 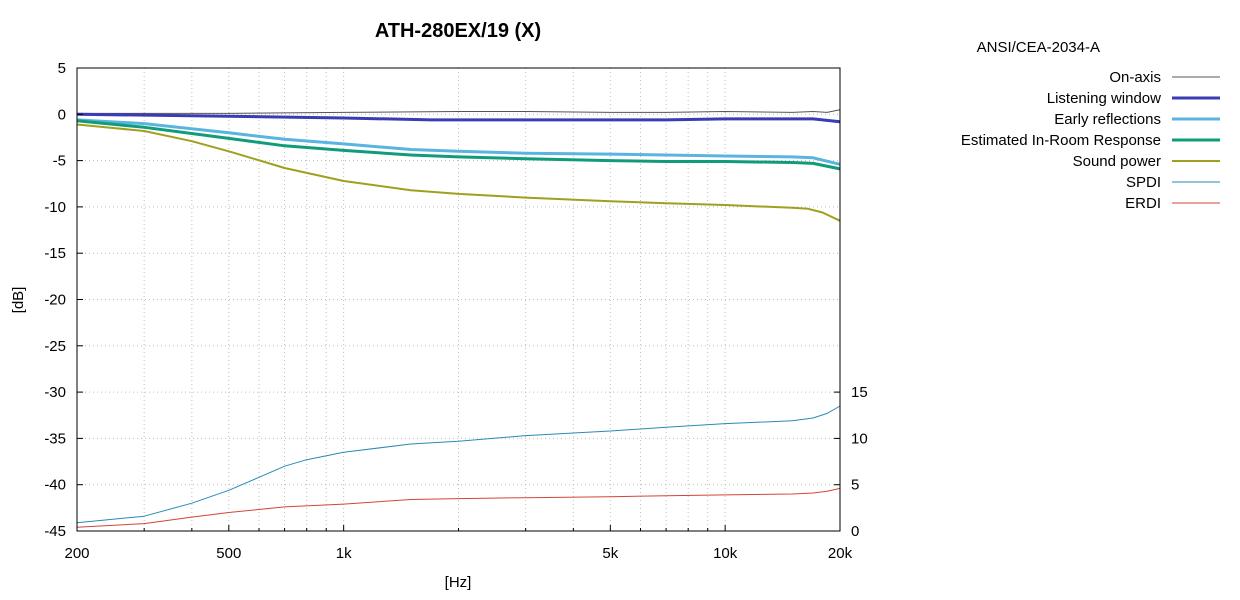 I want to click on y-tick-label: -20, so click(x=55, y=300).